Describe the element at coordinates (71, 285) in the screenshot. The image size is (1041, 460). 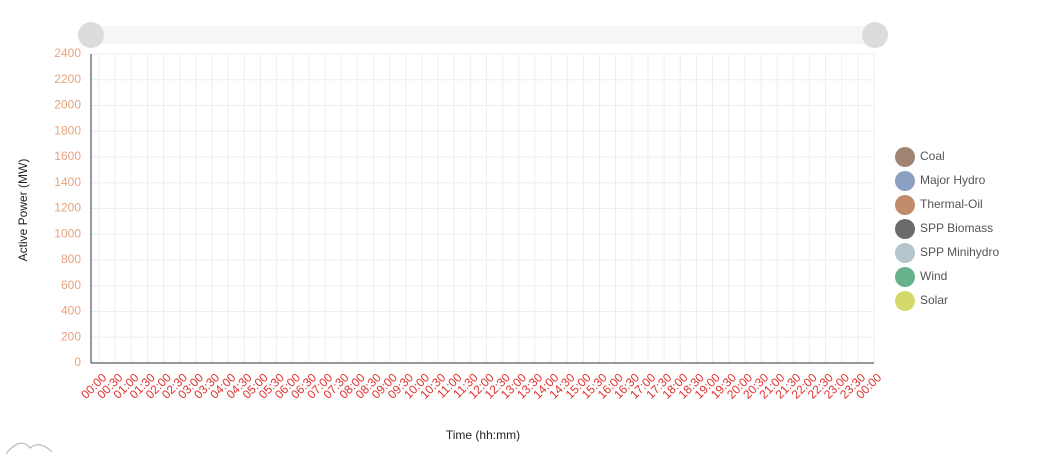
I see `y-tick-label: 600` at that location.